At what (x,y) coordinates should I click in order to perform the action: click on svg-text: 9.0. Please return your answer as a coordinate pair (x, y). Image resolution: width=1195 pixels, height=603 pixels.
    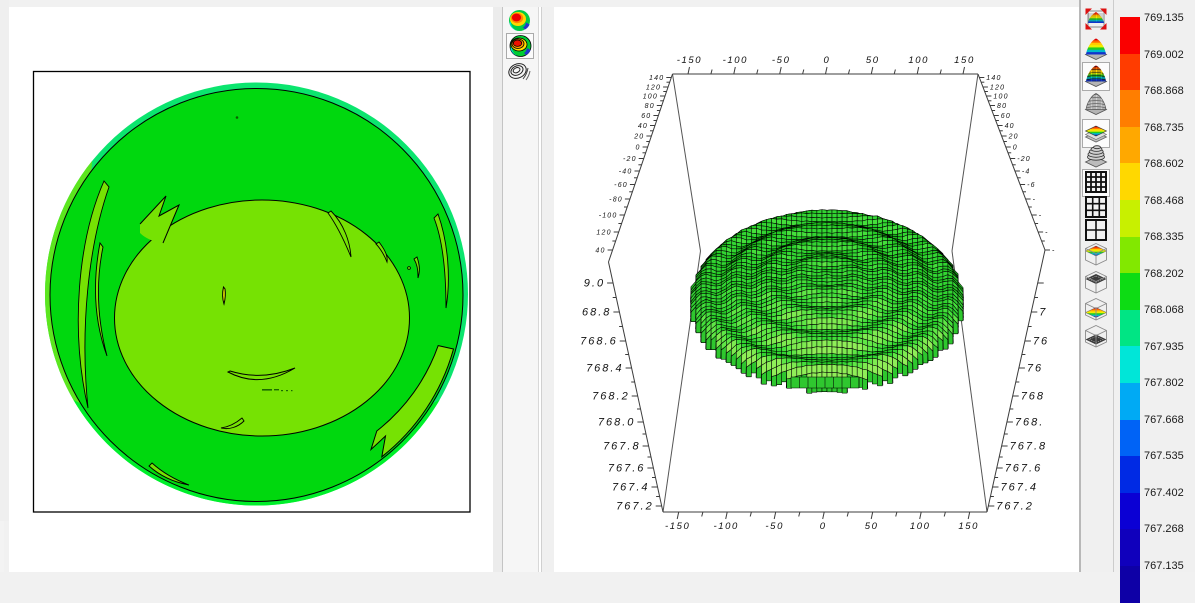
    Looking at the image, I should click on (594, 284).